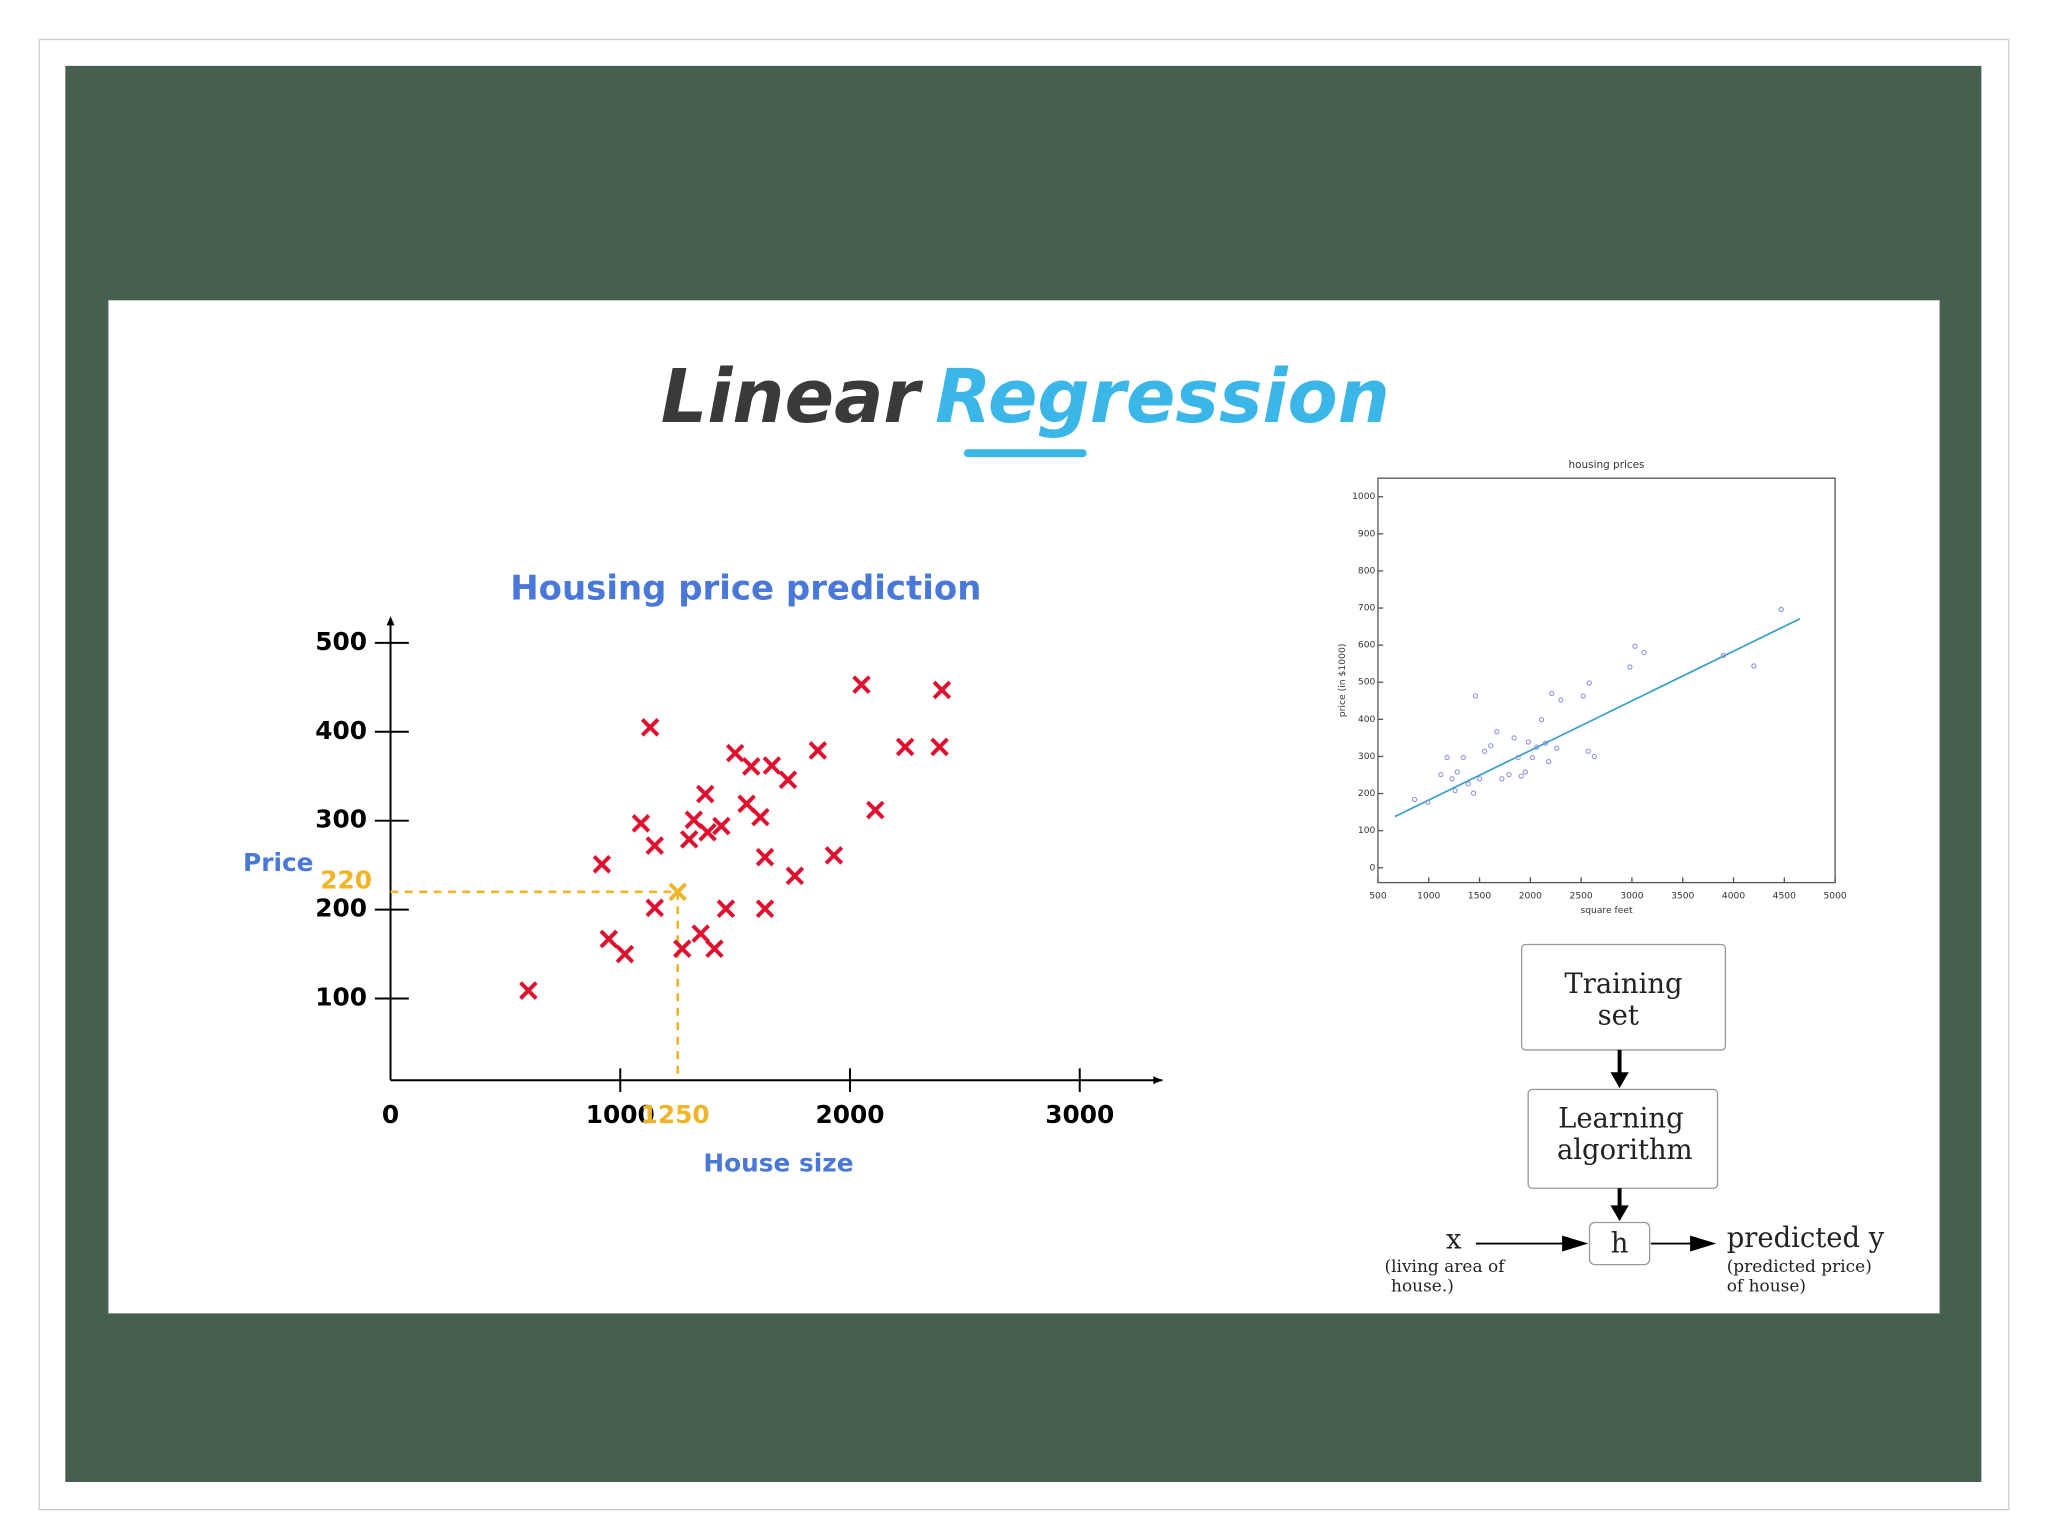 The height and width of the screenshot is (1536, 2048). Describe the element at coordinates (1454, 1239) in the screenshot. I see `input-label: x` at that location.